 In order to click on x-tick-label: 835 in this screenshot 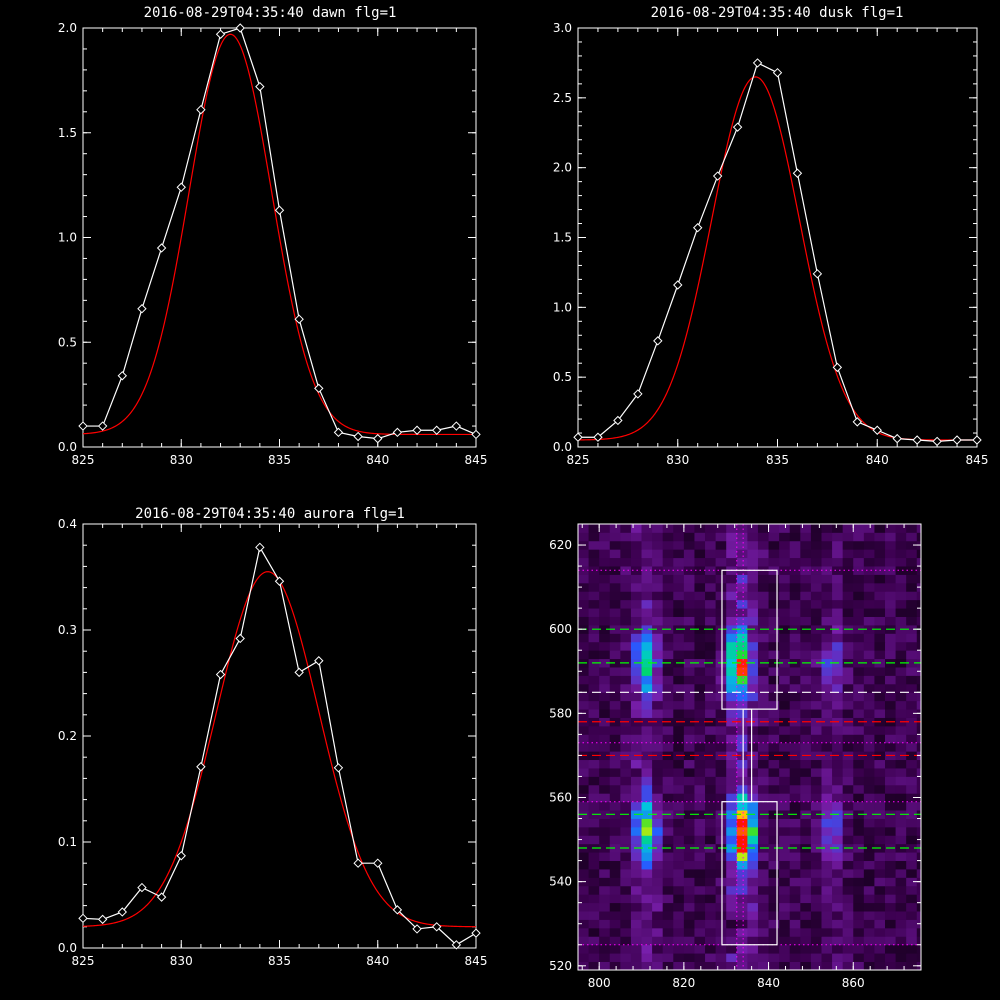, I will do `click(279, 961)`.